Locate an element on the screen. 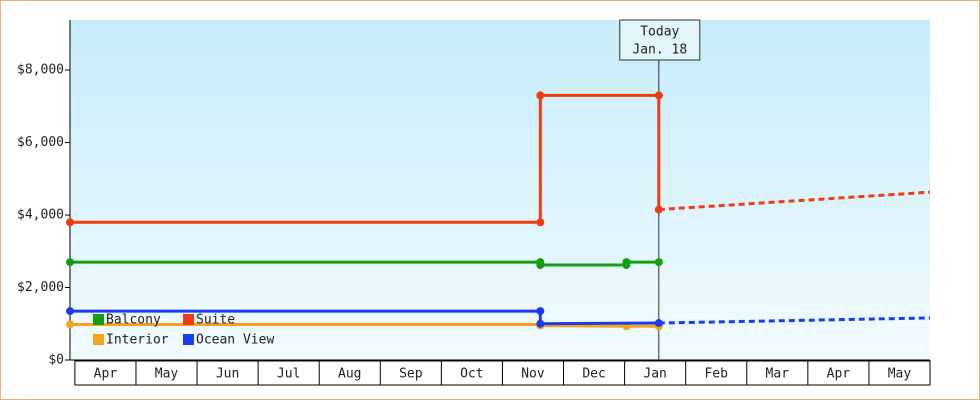 This screenshot has width=980, height=400. today-box is located at coordinates (660, 40).